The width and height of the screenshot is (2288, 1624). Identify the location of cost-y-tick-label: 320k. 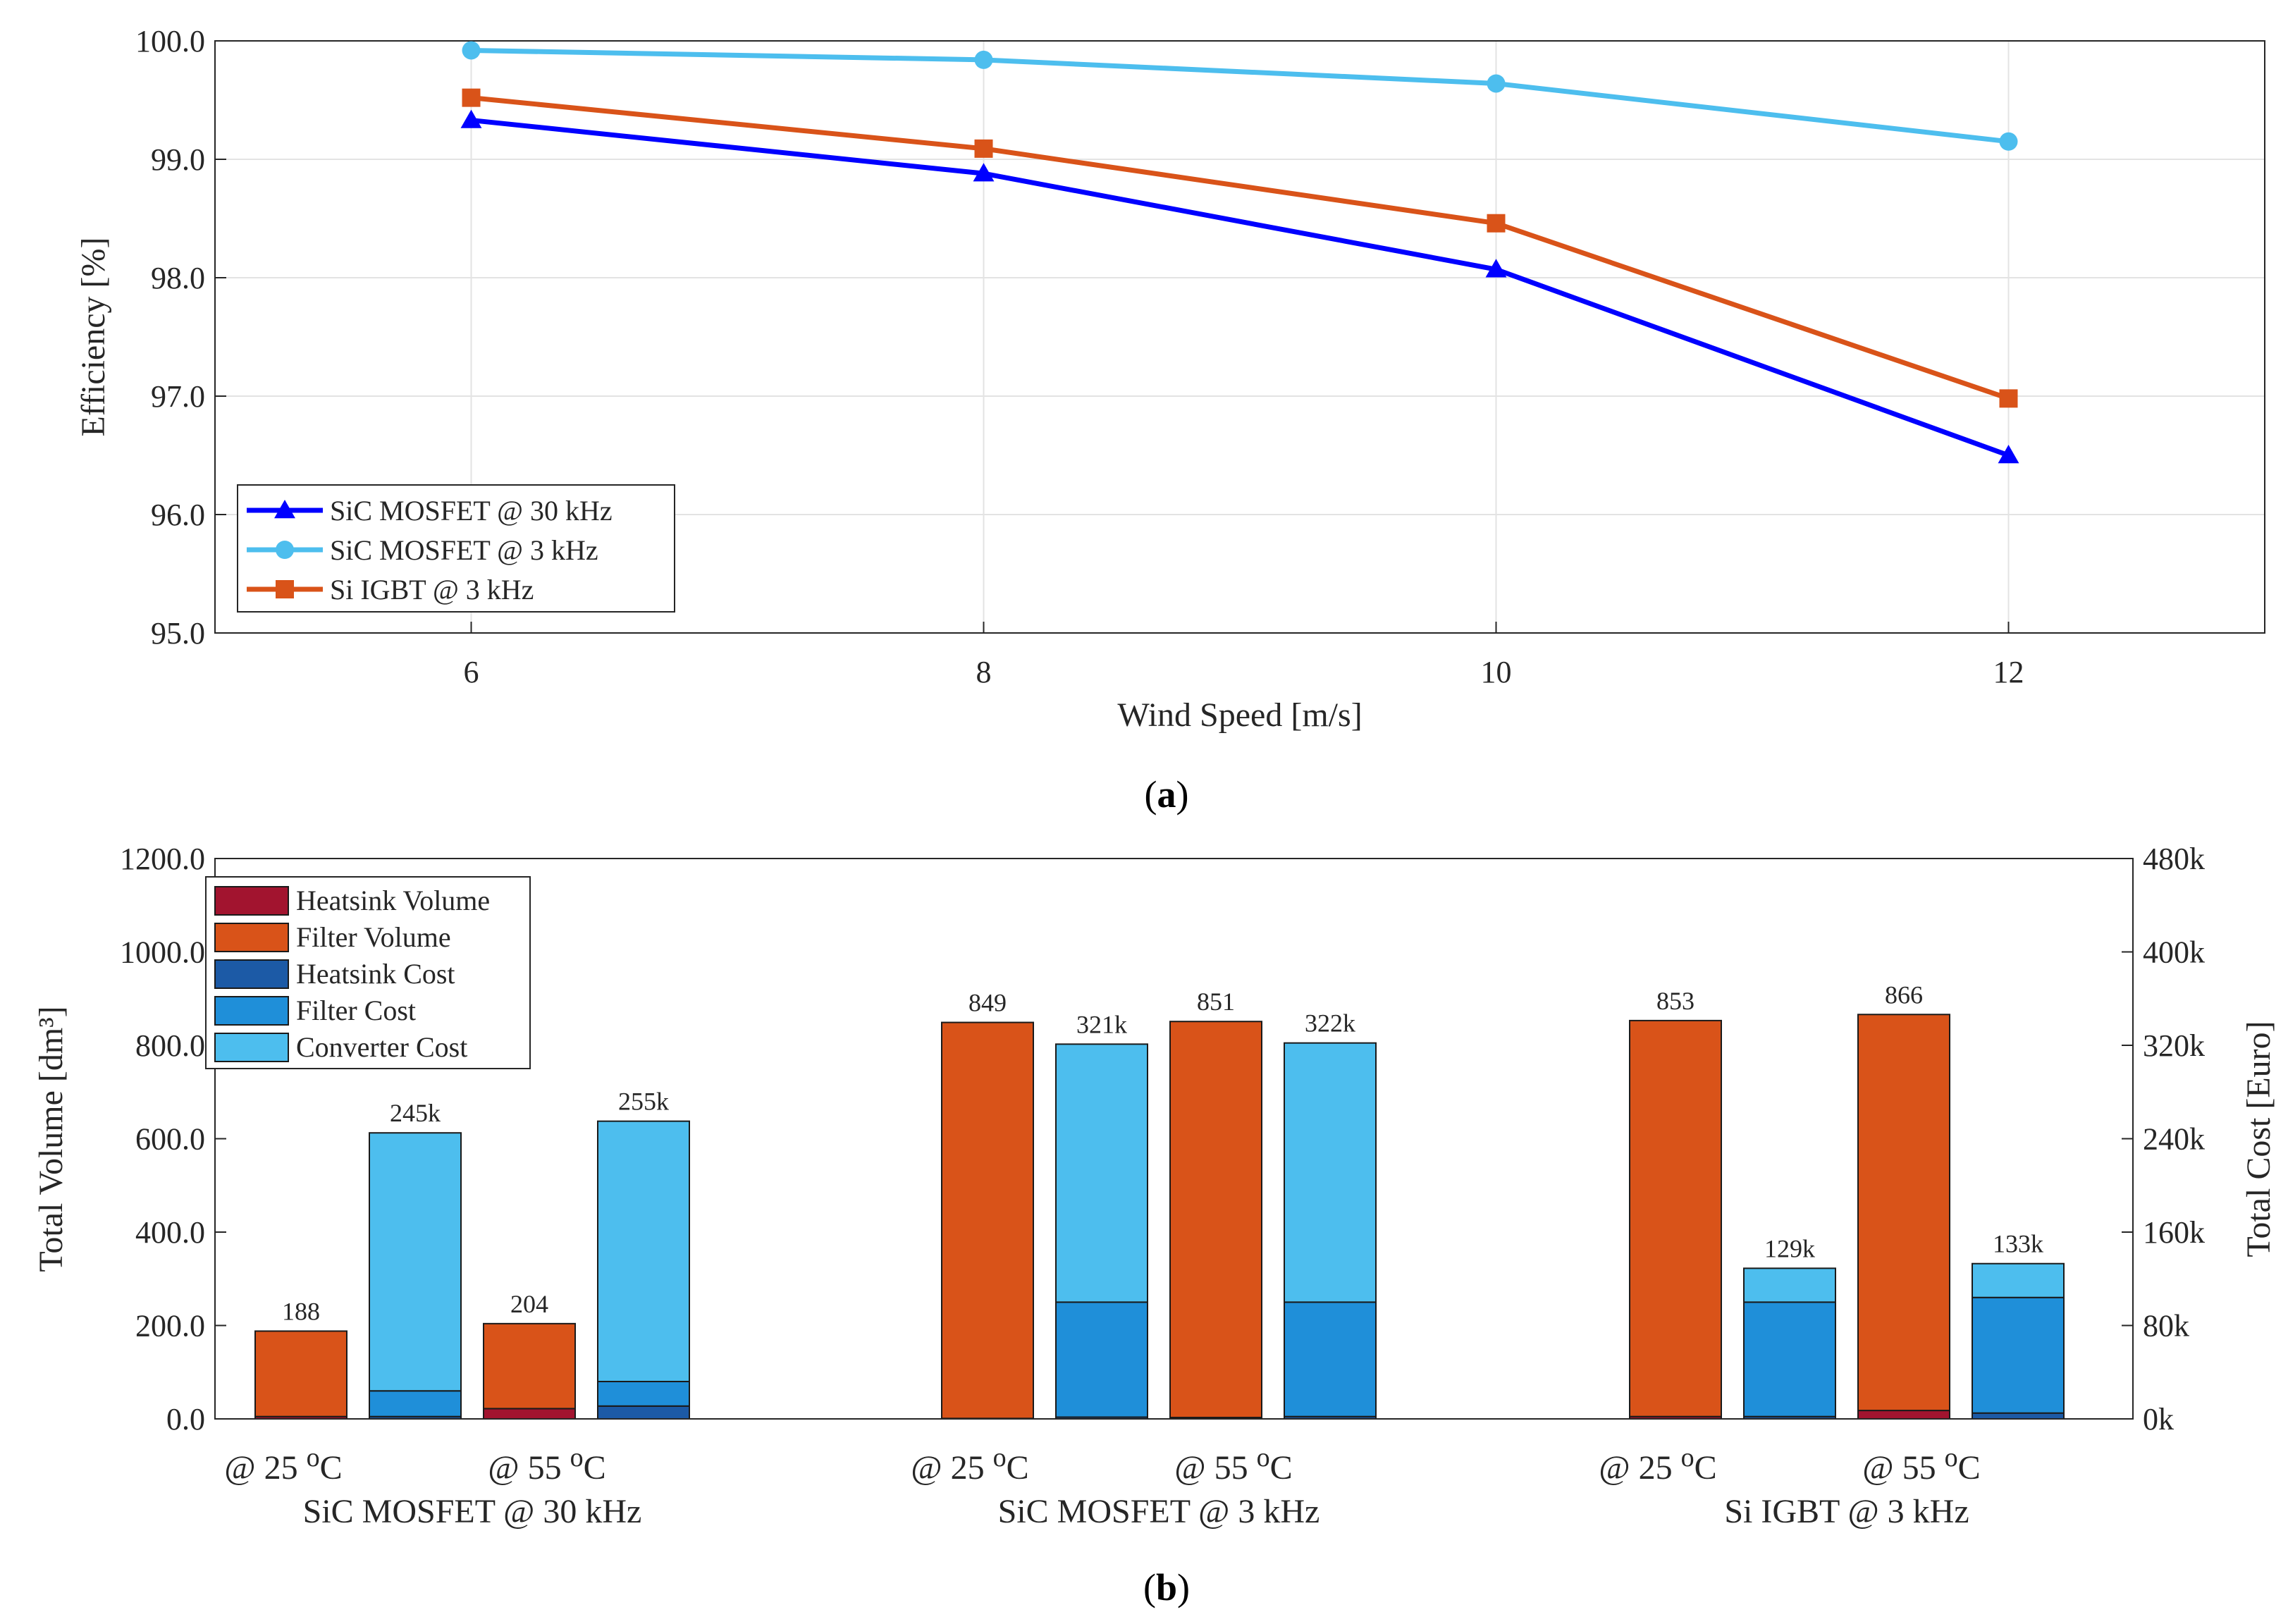
(2174, 1046).